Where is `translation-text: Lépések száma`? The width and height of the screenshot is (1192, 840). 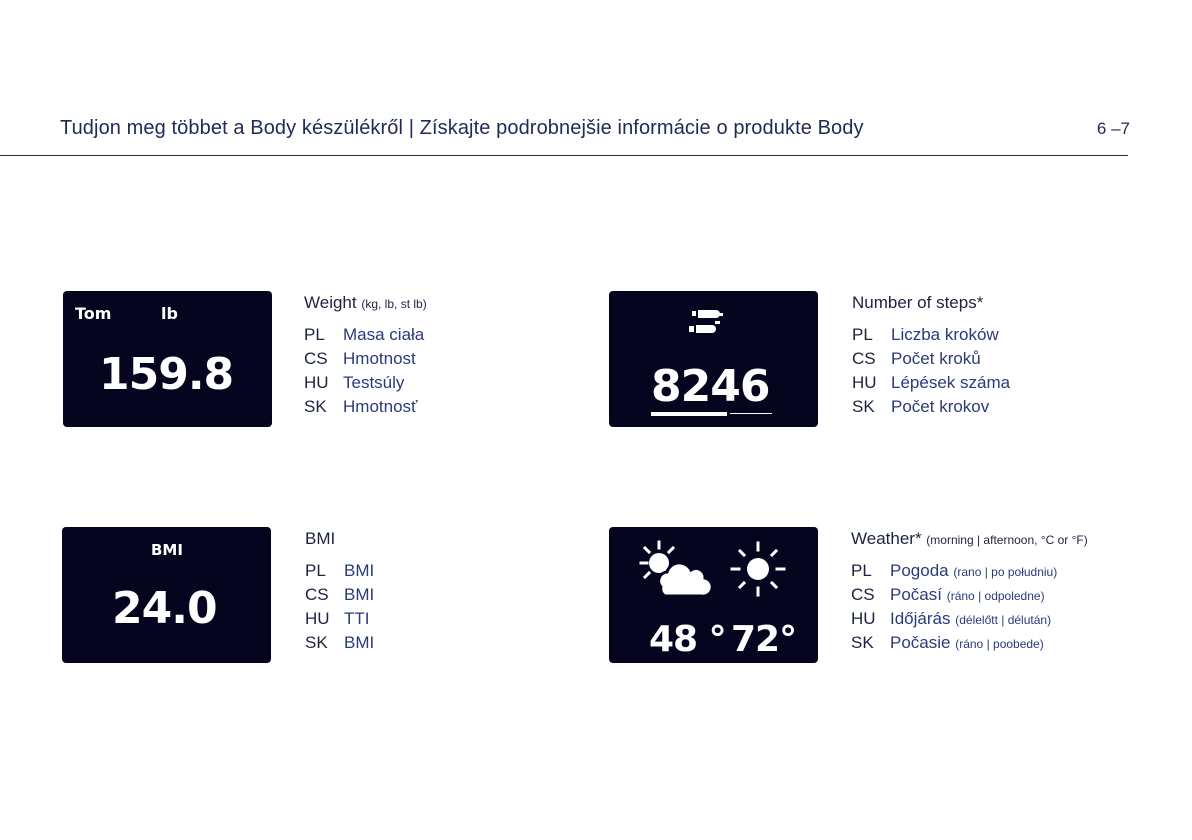 translation-text: Lépések száma is located at coordinates (951, 382).